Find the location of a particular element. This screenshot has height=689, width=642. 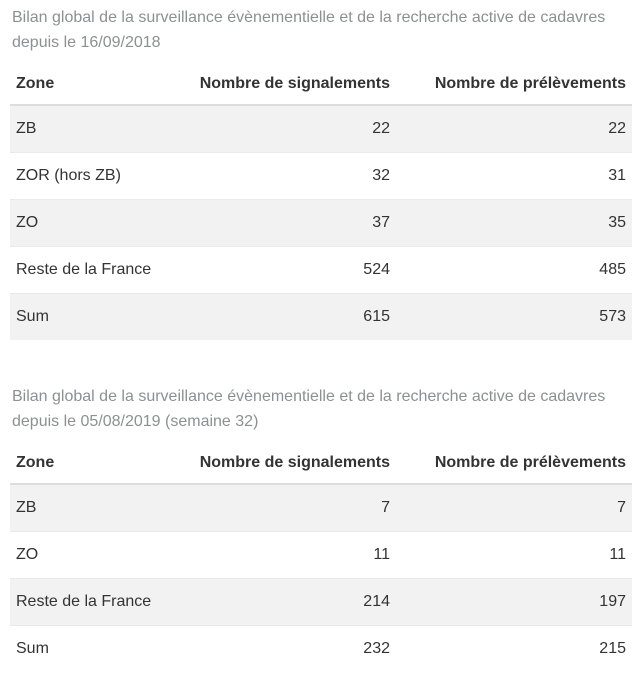

cell-signalements: 232 is located at coordinates (376, 648).